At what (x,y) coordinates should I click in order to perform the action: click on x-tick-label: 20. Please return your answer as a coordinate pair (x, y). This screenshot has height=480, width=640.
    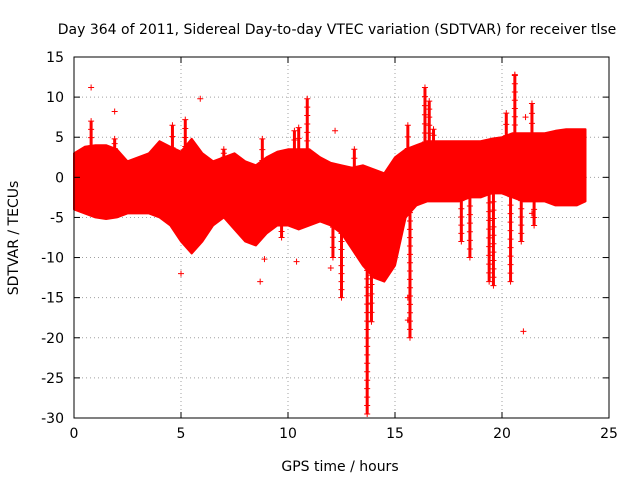
    Looking at the image, I should click on (502, 434).